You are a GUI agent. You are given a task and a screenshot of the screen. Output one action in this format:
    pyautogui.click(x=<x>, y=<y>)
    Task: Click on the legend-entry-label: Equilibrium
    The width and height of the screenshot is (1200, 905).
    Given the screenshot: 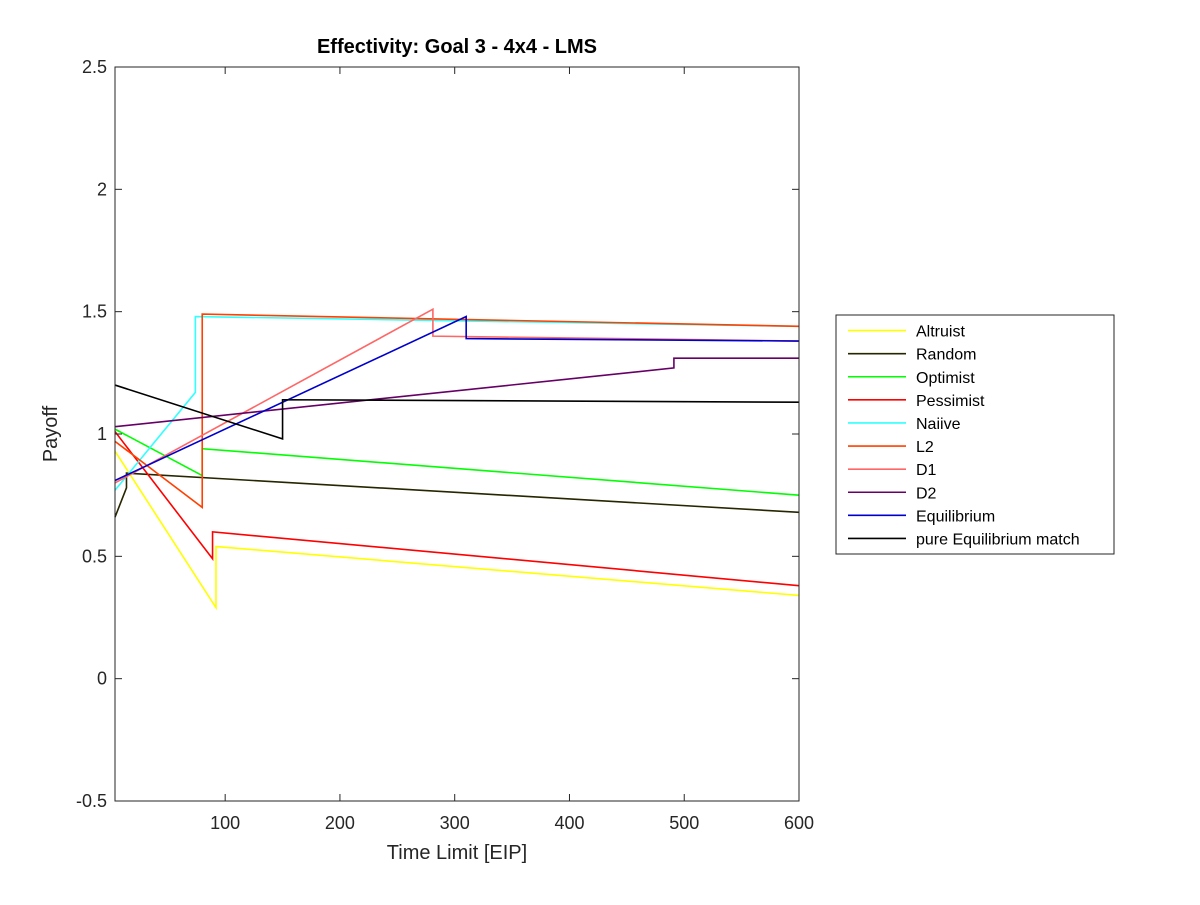 What is the action you would take?
    pyautogui.click(x=955, y=516)
    